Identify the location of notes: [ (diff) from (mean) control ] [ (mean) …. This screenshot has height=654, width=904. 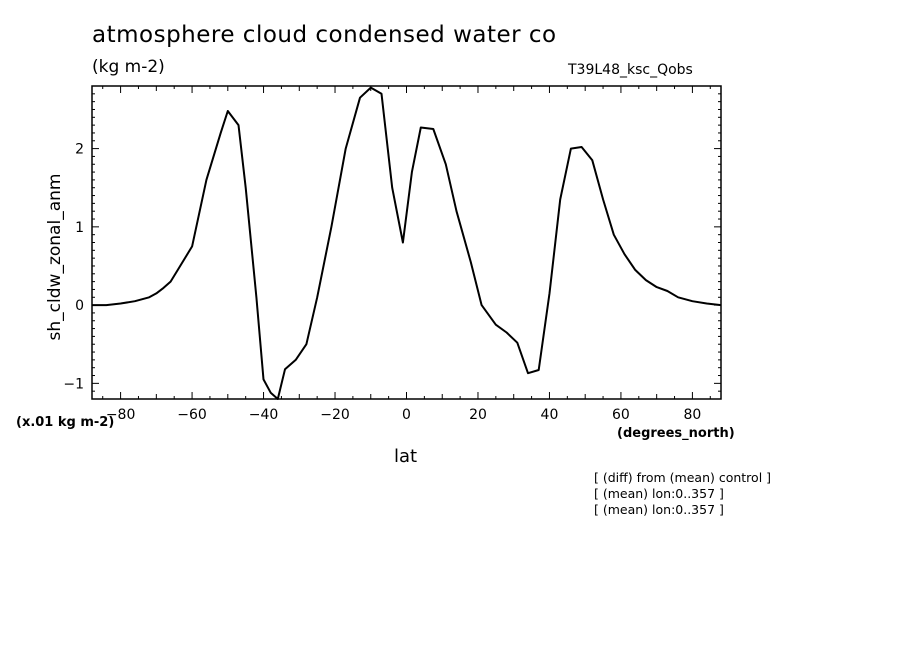
(682, 494).